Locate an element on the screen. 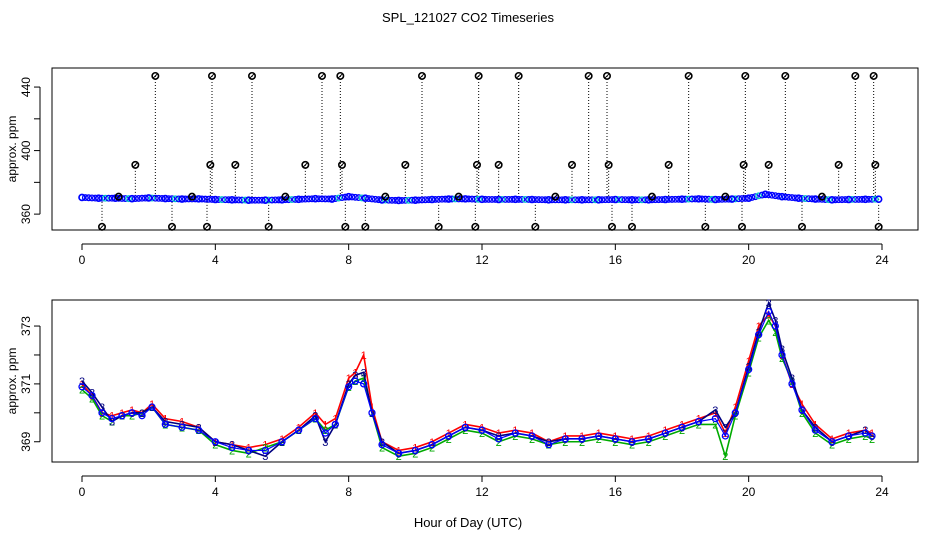 The height and width of the screenshot is (545, 936). x-tick-label: 12 is located at coordinates (482, 492).